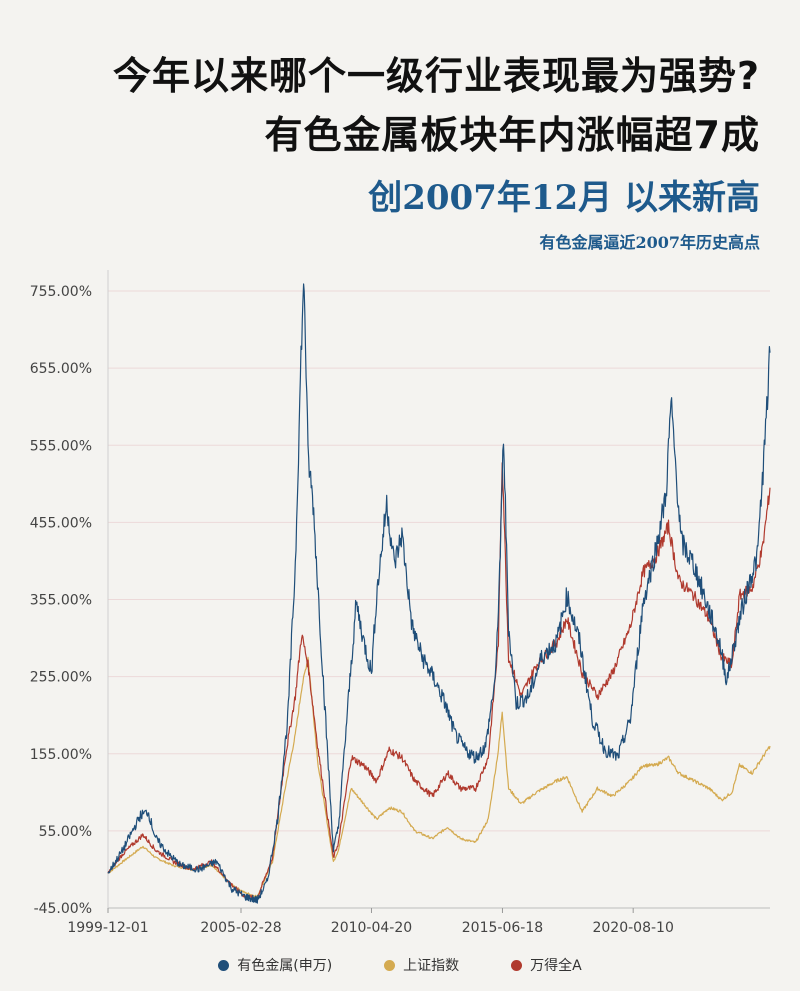 The width and height of the screenshot is (800, 991). What do you see at coordinates (649, 242) in the screenshot?
I see `chart-caption: 有色金属逼近2007年历史高点` at bounding box center [649, 242].